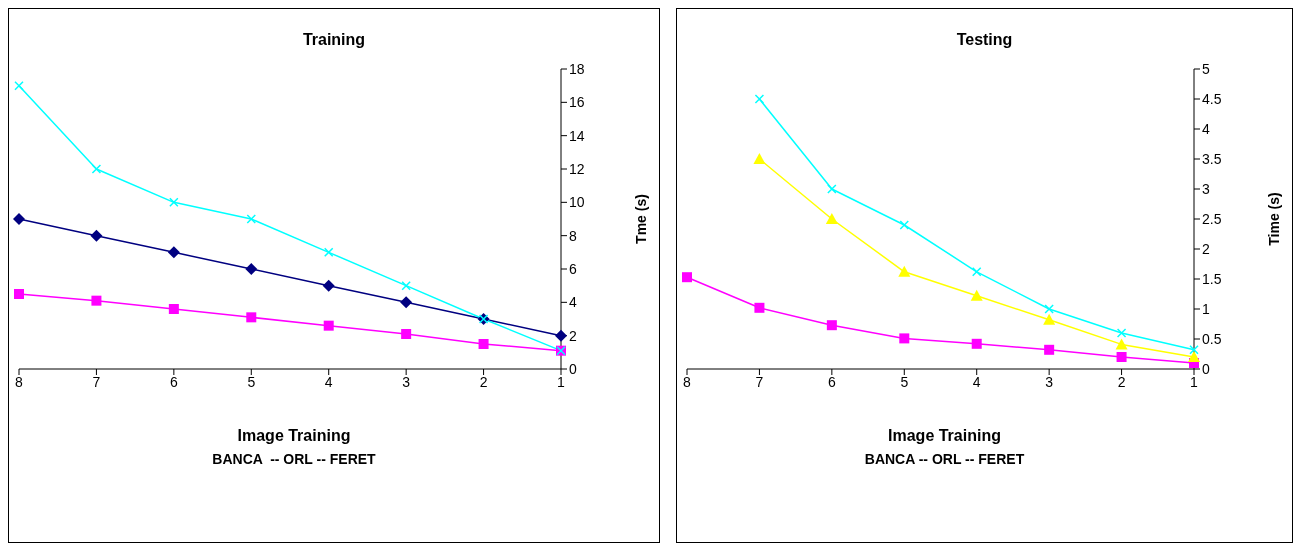 This screenshot has width=1301, height=551. What do you see at coordinates (1212, 218) in the screenshot?
I see `y-tick-label: 2.5` at bounding box center [1212, 218].